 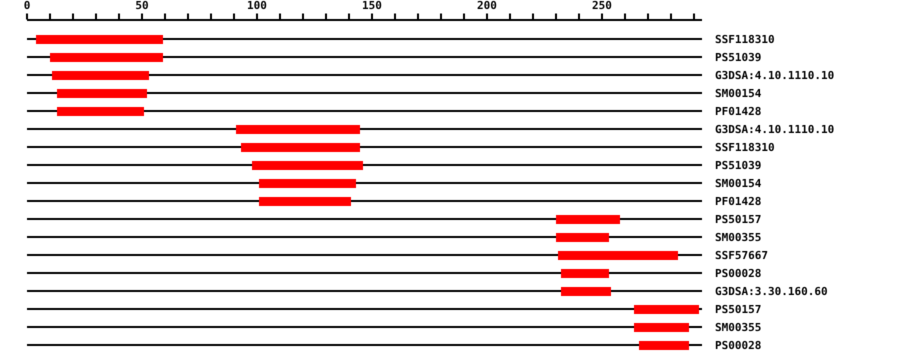 What do you see at coordinates (372, 6) in the screenshot?
I see `x-tick-label: 150` at bounding box center [372, 6].